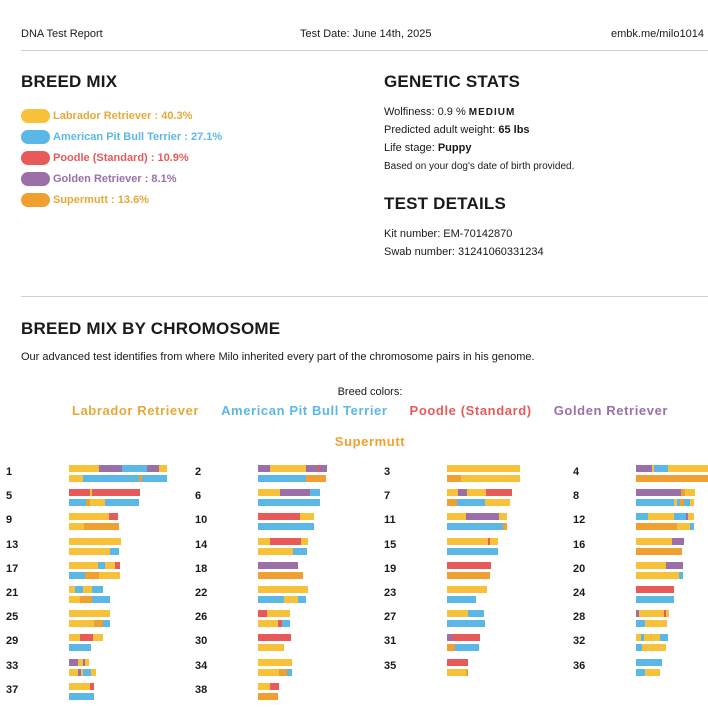  What do you see at coordinates (62, 34) in the screenshot?
I see `report-title: DNA Test Report` at bounding box center [62, 34].